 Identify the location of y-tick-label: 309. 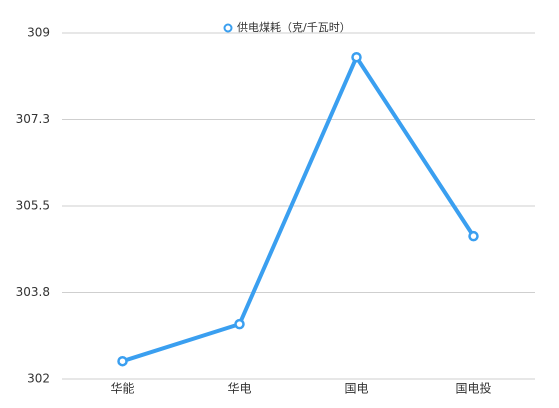
(38, 33).